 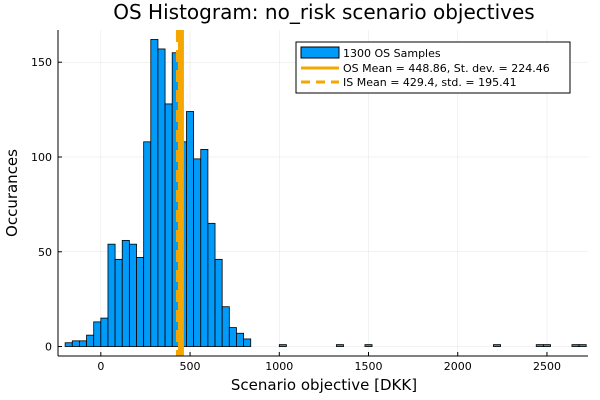 I want to click on mean-lines, so click(x=179, y=193).